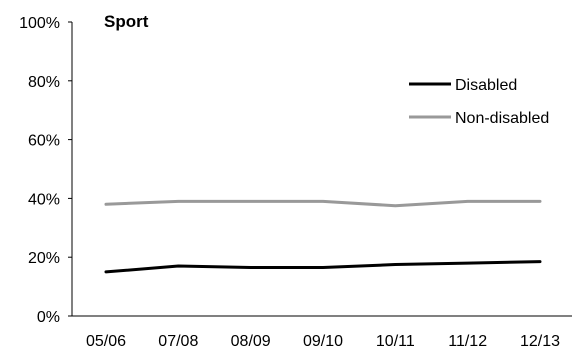 The height and width of the screenshot is (354, 575). What do you see at coordinates (486, 85) in the screenshot?
I see `legend-label: Disabled` at bounding box center [486, 85].